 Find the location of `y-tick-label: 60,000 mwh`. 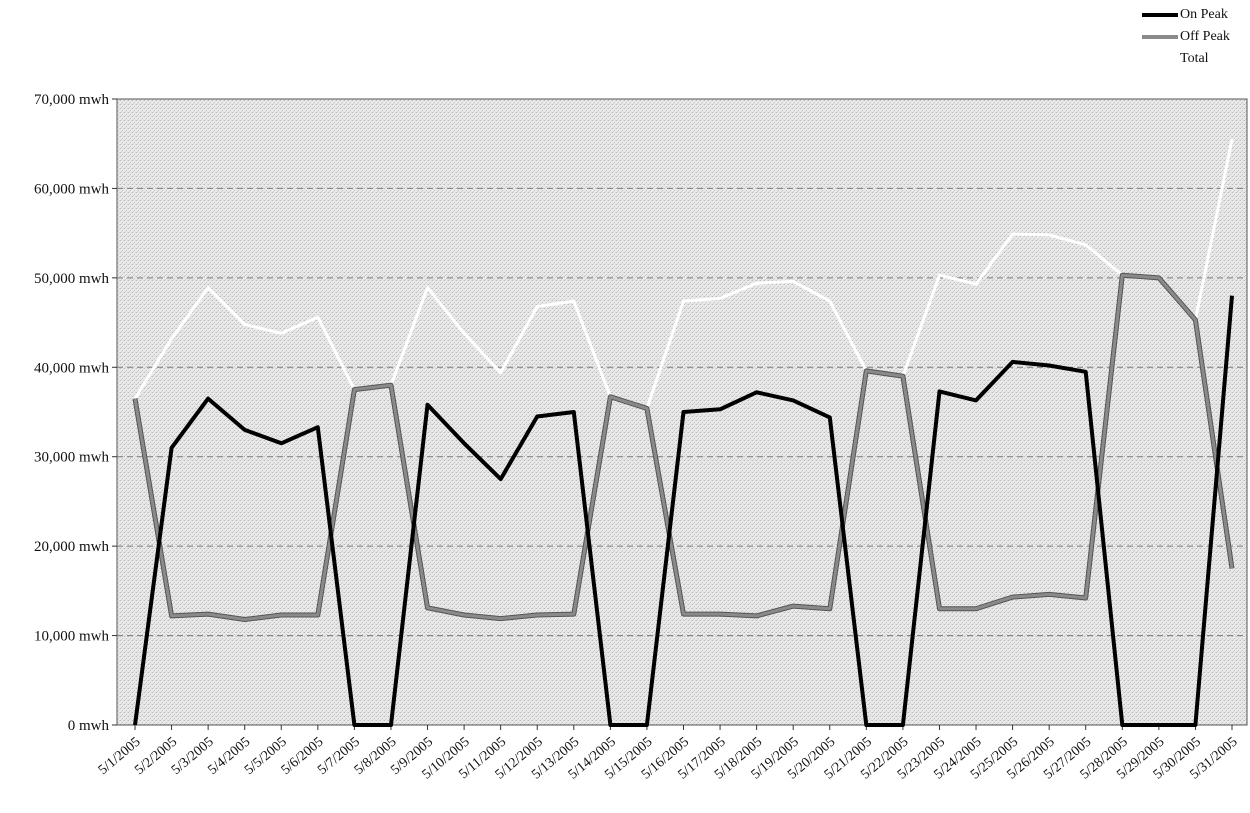

y-tick-label: 60,000 mwh is located at coordinates (72, 189).